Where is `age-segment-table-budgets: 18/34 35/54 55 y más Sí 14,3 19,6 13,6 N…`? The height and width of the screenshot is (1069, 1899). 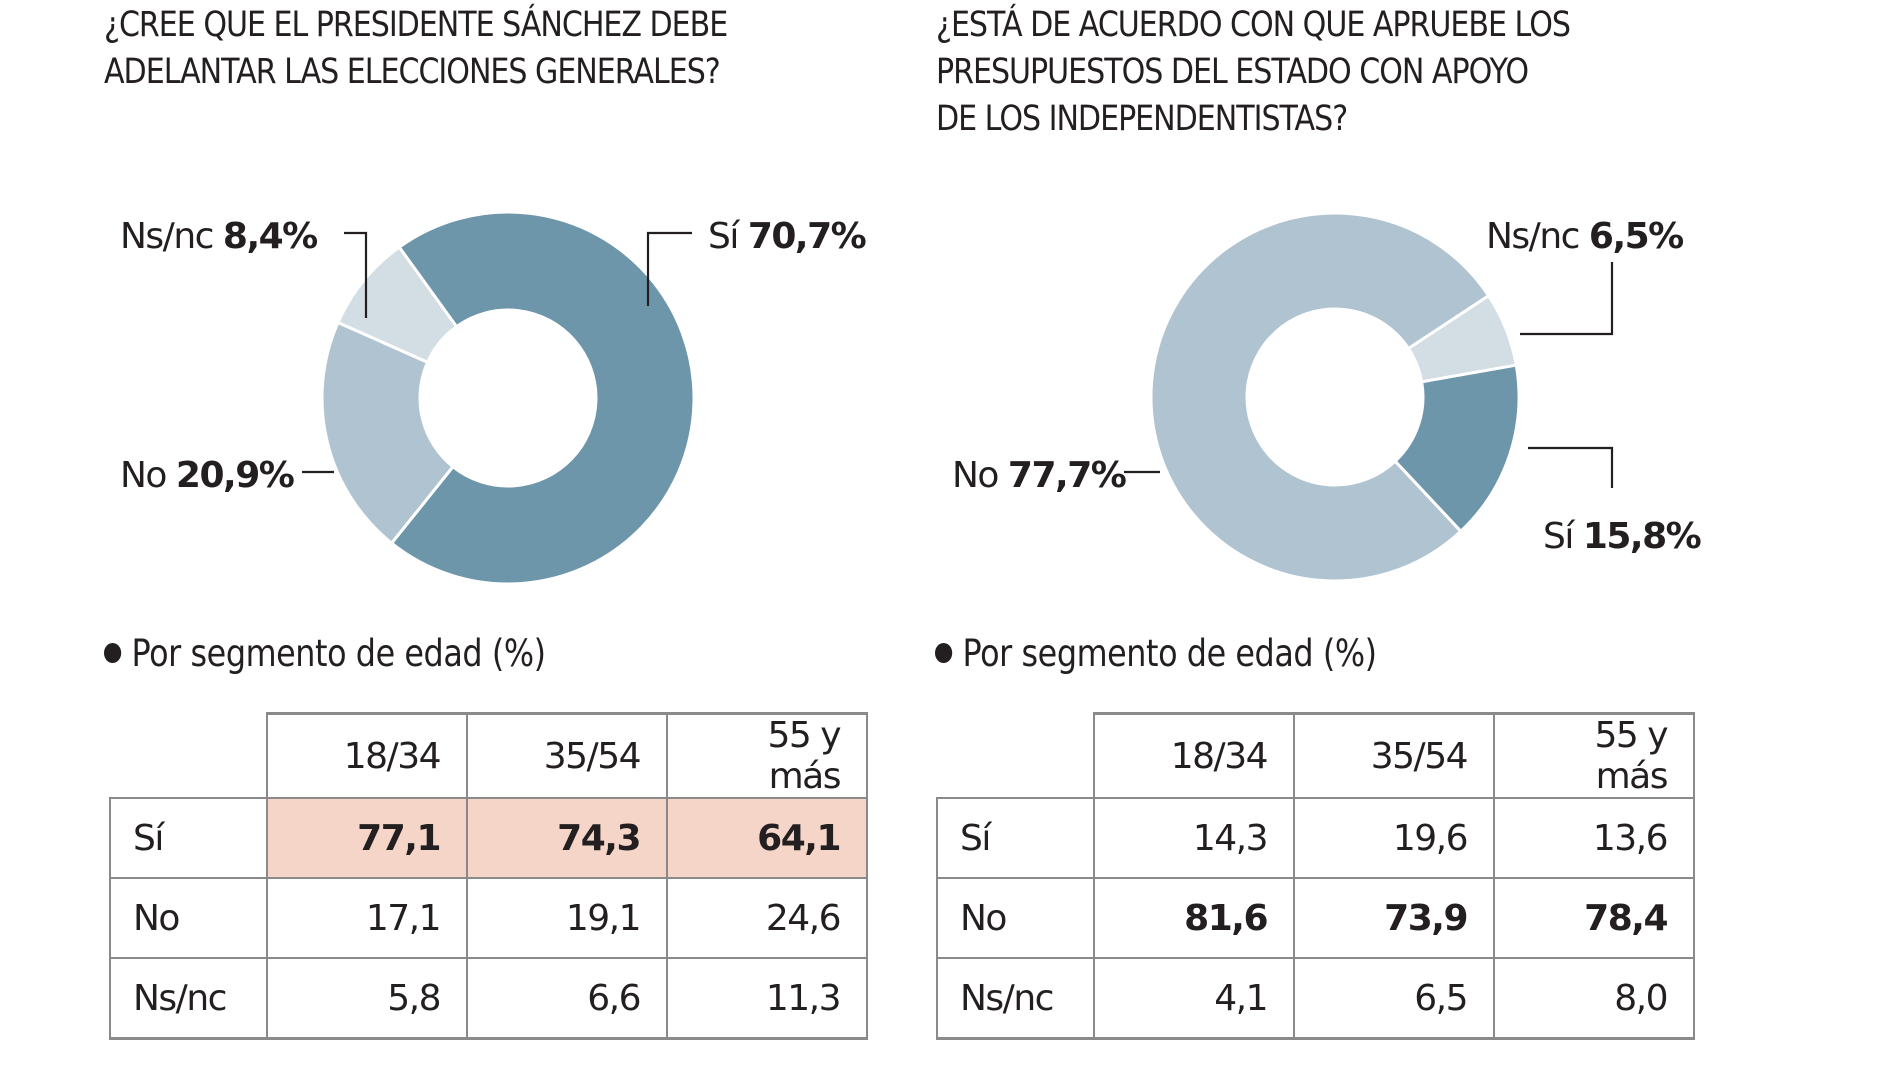 age-segment-table-budgets: 18/34 35/54 55 y más Sí 14,3 19,6 13,6 N… is located at coordinates (1315, 876).